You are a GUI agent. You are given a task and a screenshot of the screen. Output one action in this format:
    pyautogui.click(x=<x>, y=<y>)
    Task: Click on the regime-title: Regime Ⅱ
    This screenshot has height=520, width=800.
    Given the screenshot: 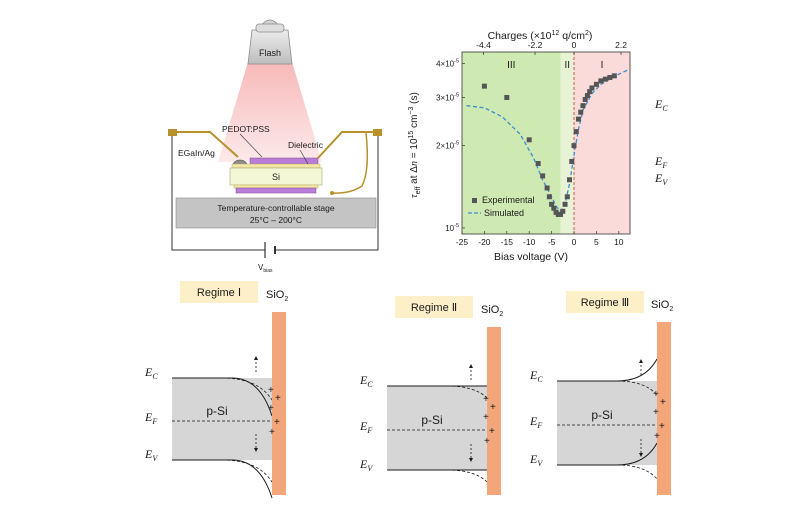 What is the action you would take?
    pyautogui.click(x=434, y=308)
    